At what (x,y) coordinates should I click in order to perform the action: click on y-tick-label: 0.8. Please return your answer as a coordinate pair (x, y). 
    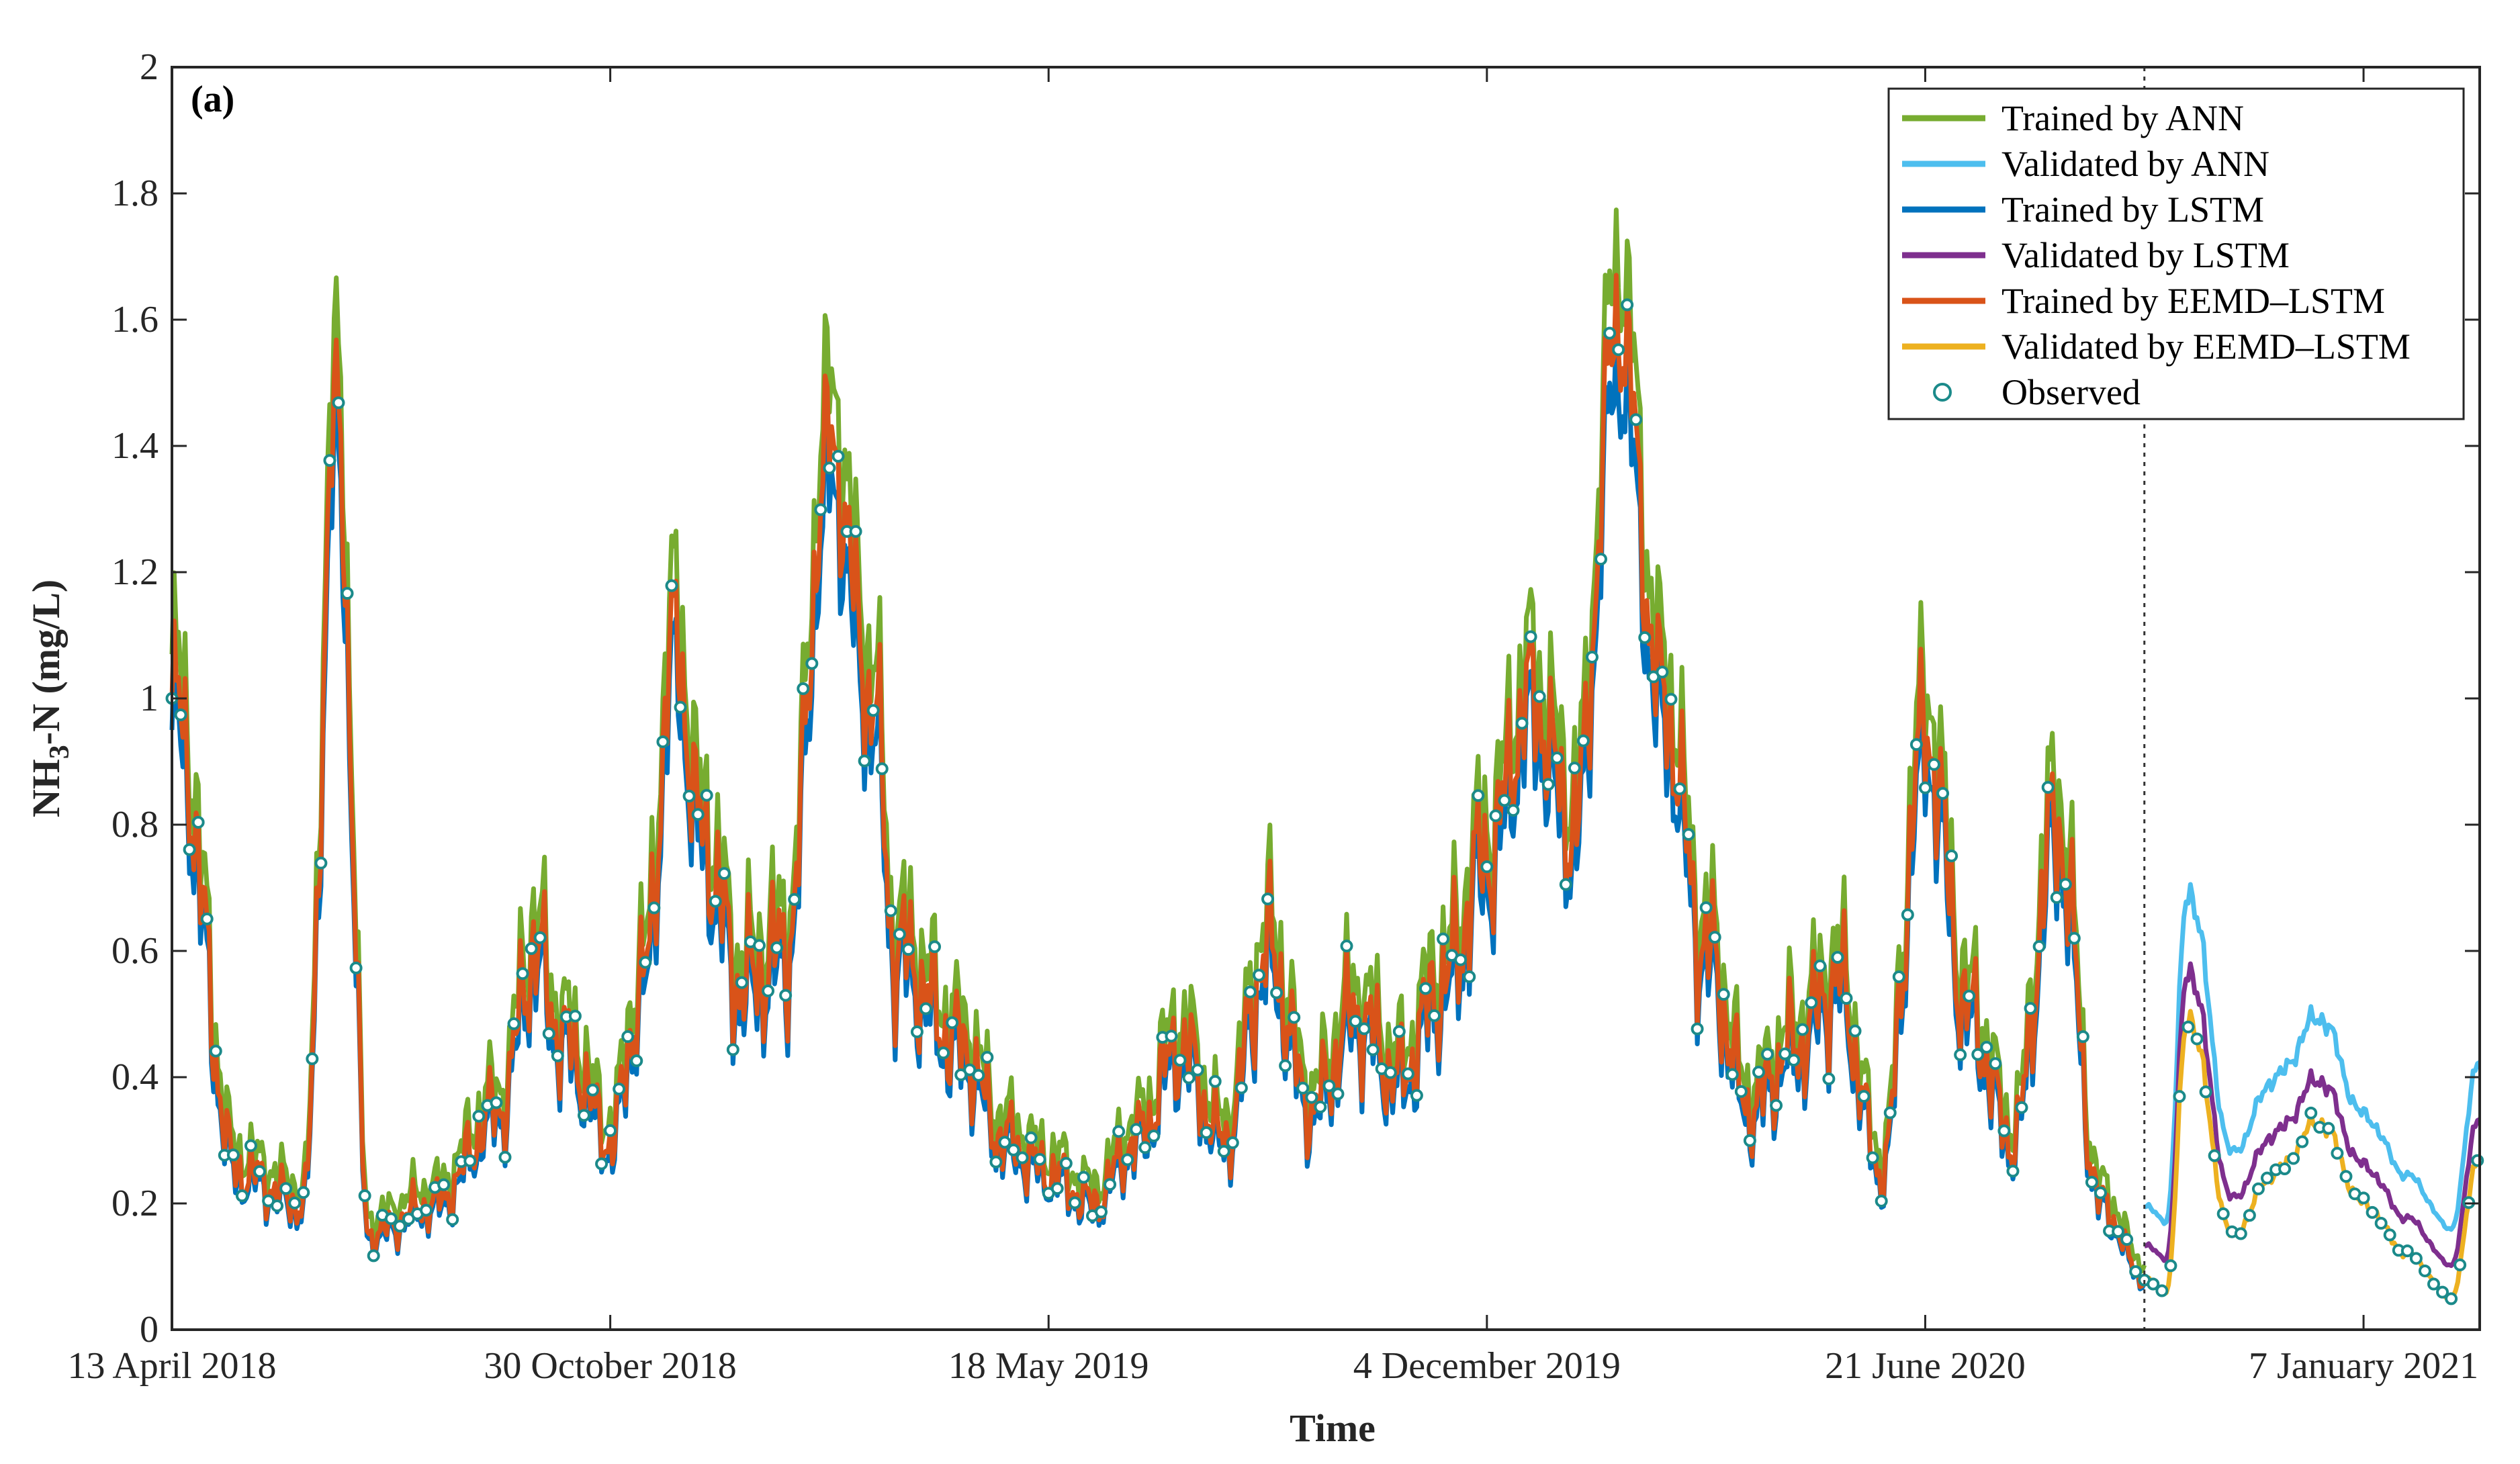
    Looking at the image, I should click on (135, 824).